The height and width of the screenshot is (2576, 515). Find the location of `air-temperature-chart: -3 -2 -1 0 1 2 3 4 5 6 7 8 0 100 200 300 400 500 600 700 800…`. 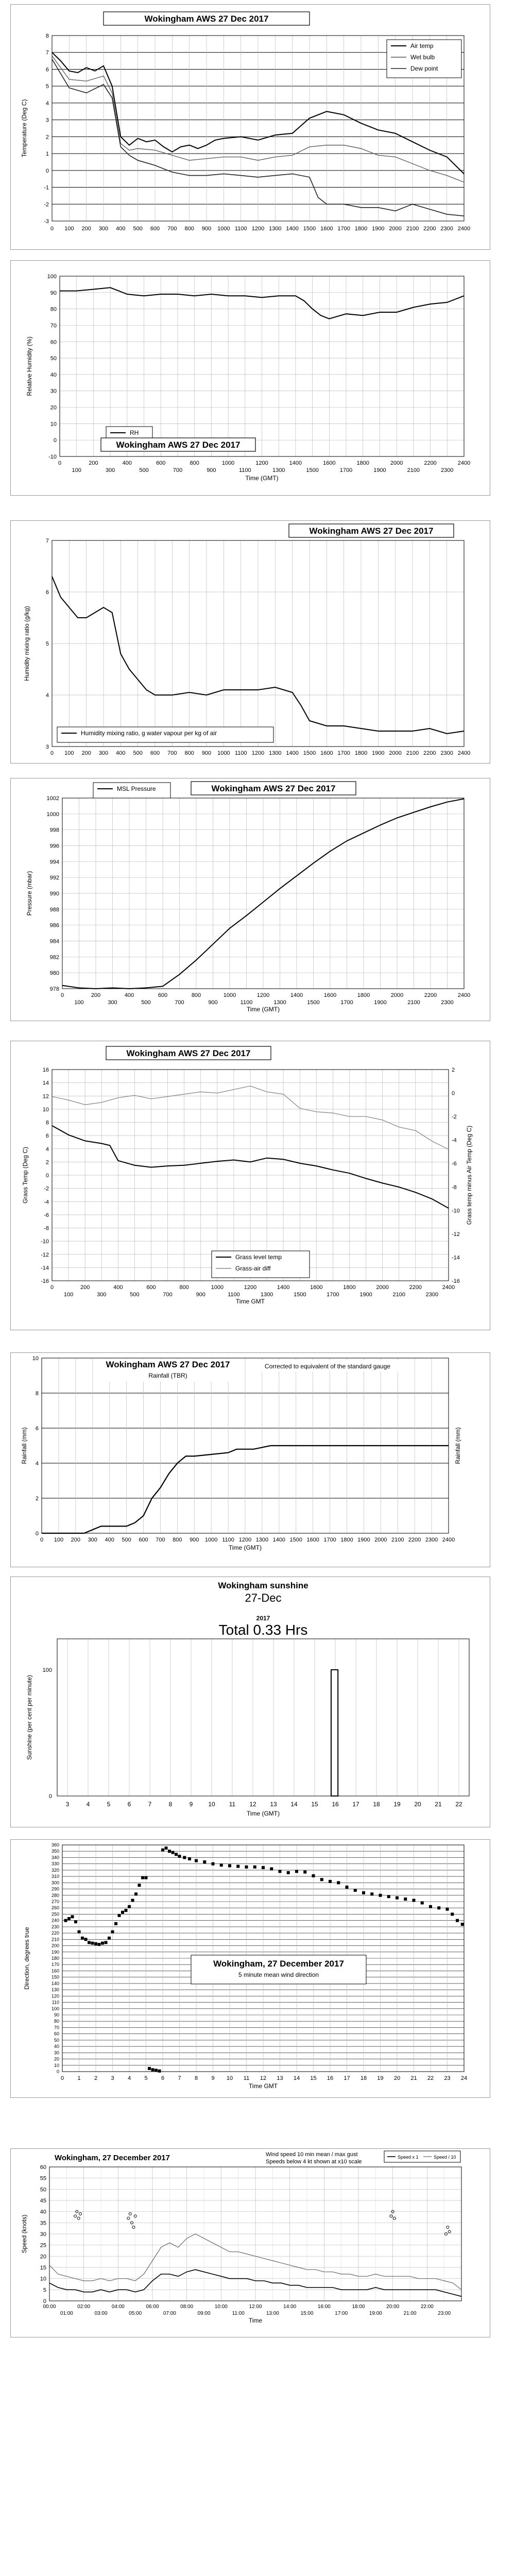

air-temperature-chart: -3 -2 -1 0 1 2 3 4 5 6 7 8 0 100 200 300 400 500 600 700 800… is located at coordinates (245, 121).